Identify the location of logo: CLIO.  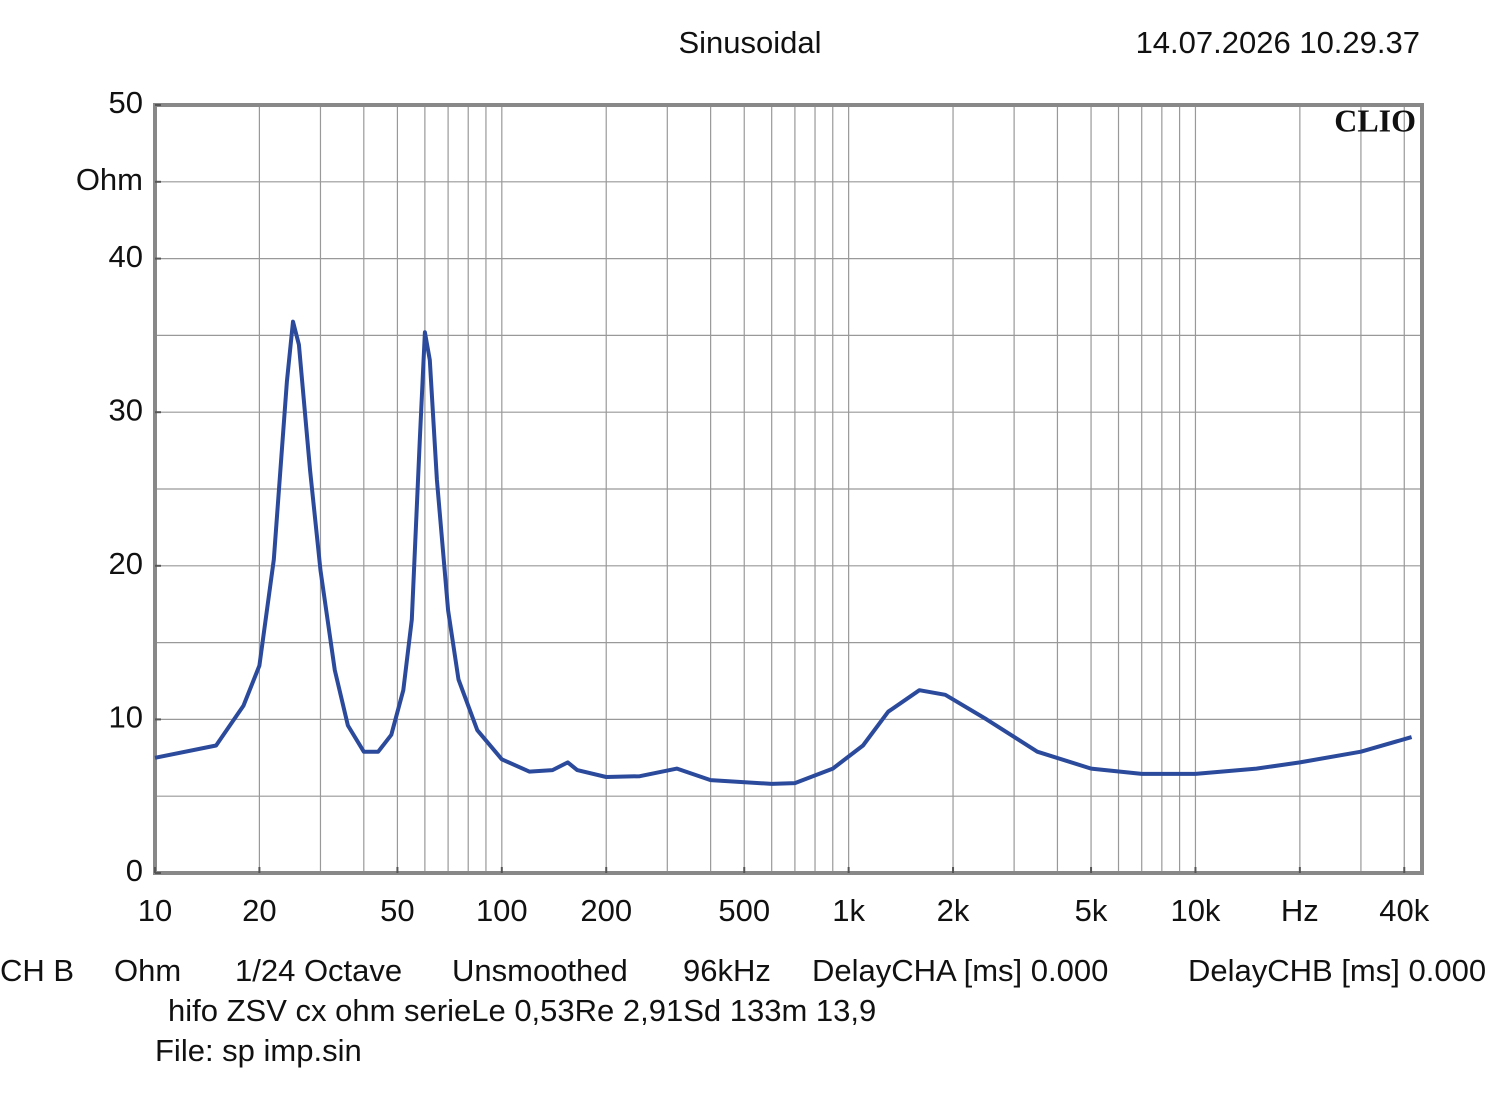
(1375, 120).